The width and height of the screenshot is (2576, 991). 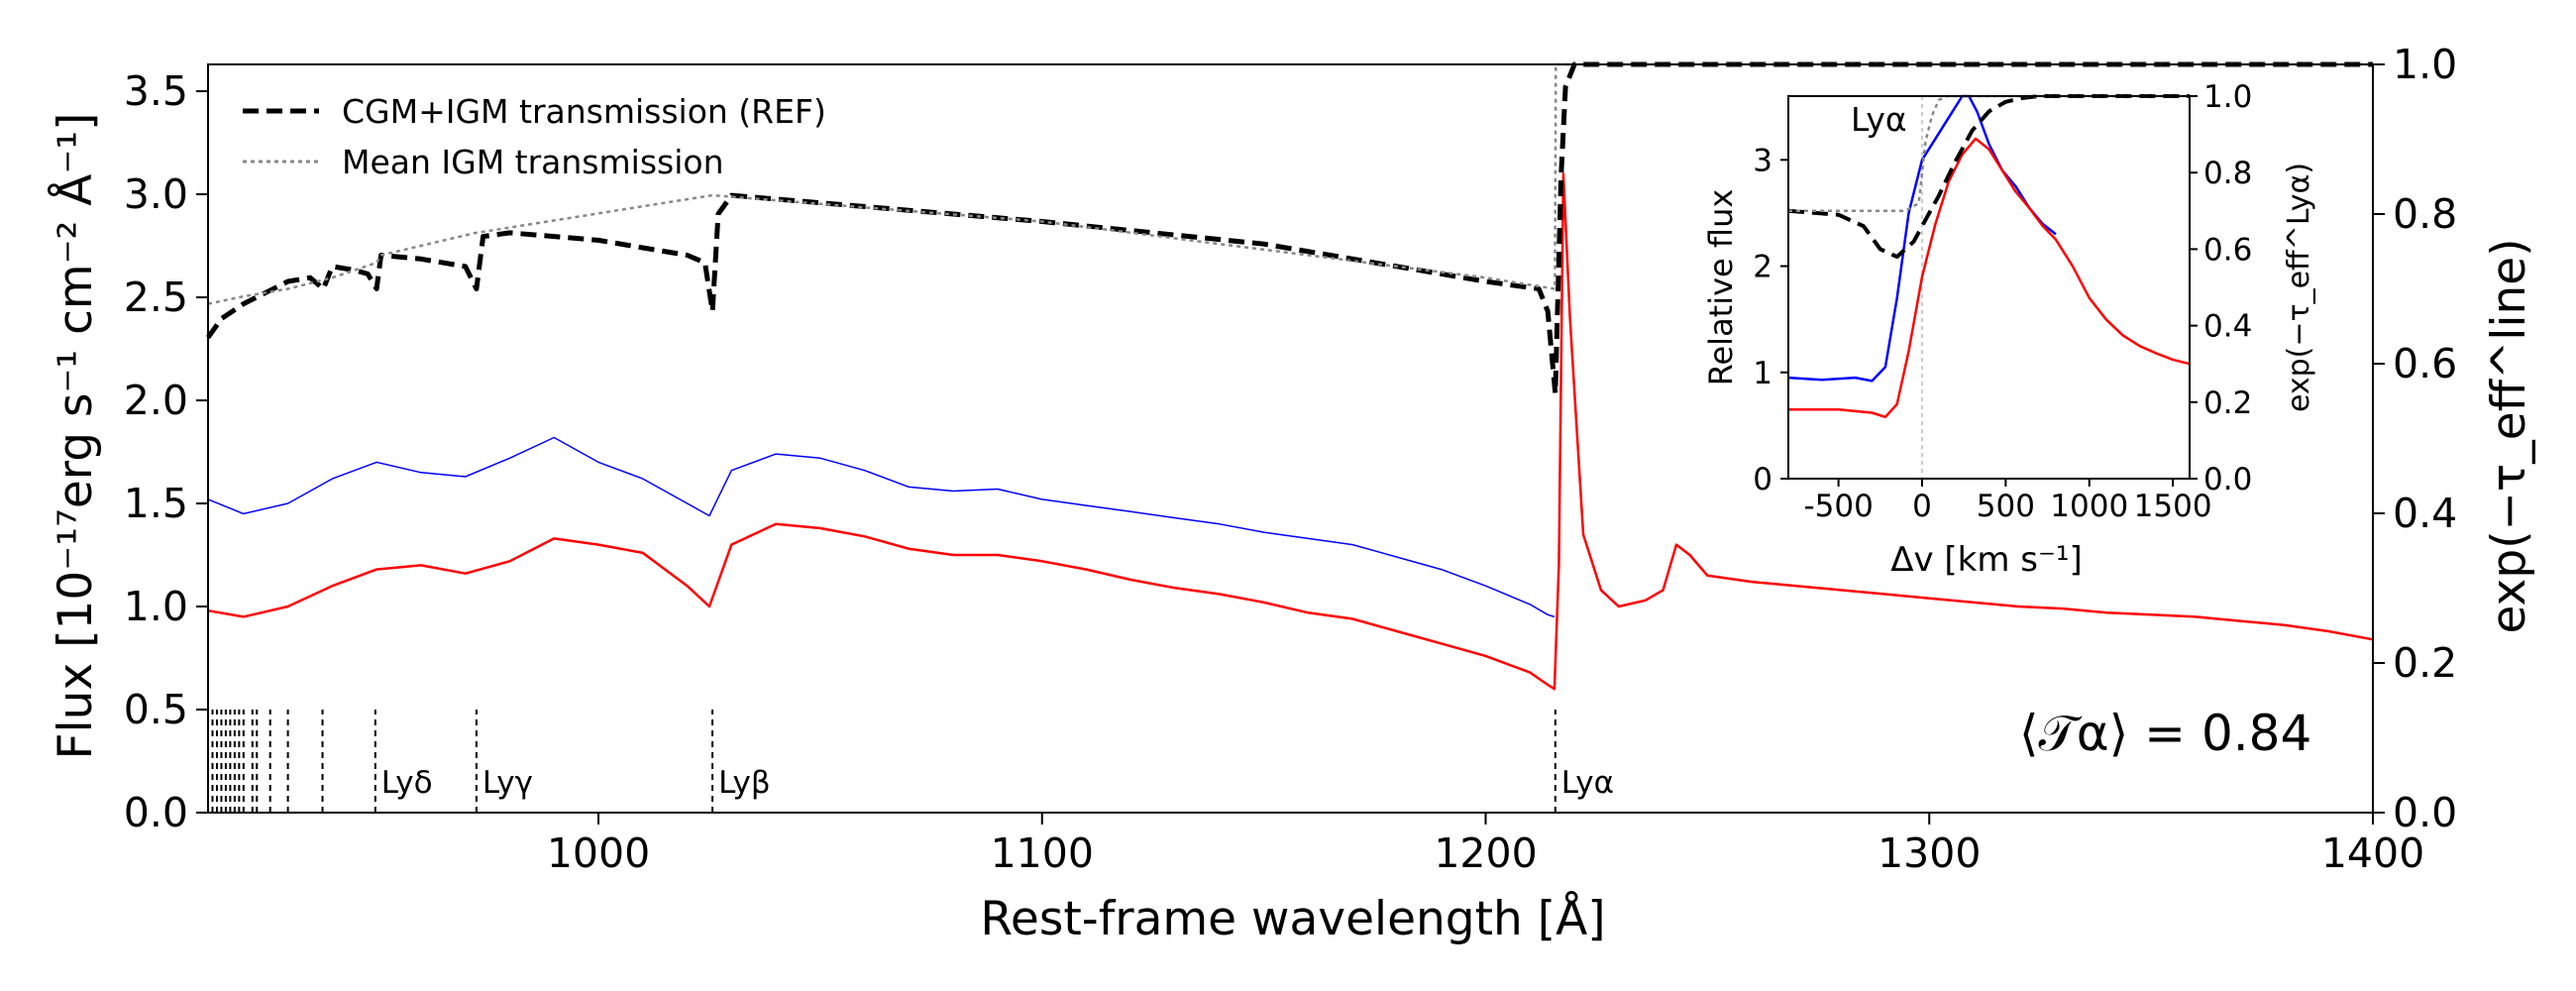 What do you see at coordinates (2509, 435) in the screenshot?
I see `y-right-axis-title: exp(−τ_eff^line)` at bounding box center [2509, 435].